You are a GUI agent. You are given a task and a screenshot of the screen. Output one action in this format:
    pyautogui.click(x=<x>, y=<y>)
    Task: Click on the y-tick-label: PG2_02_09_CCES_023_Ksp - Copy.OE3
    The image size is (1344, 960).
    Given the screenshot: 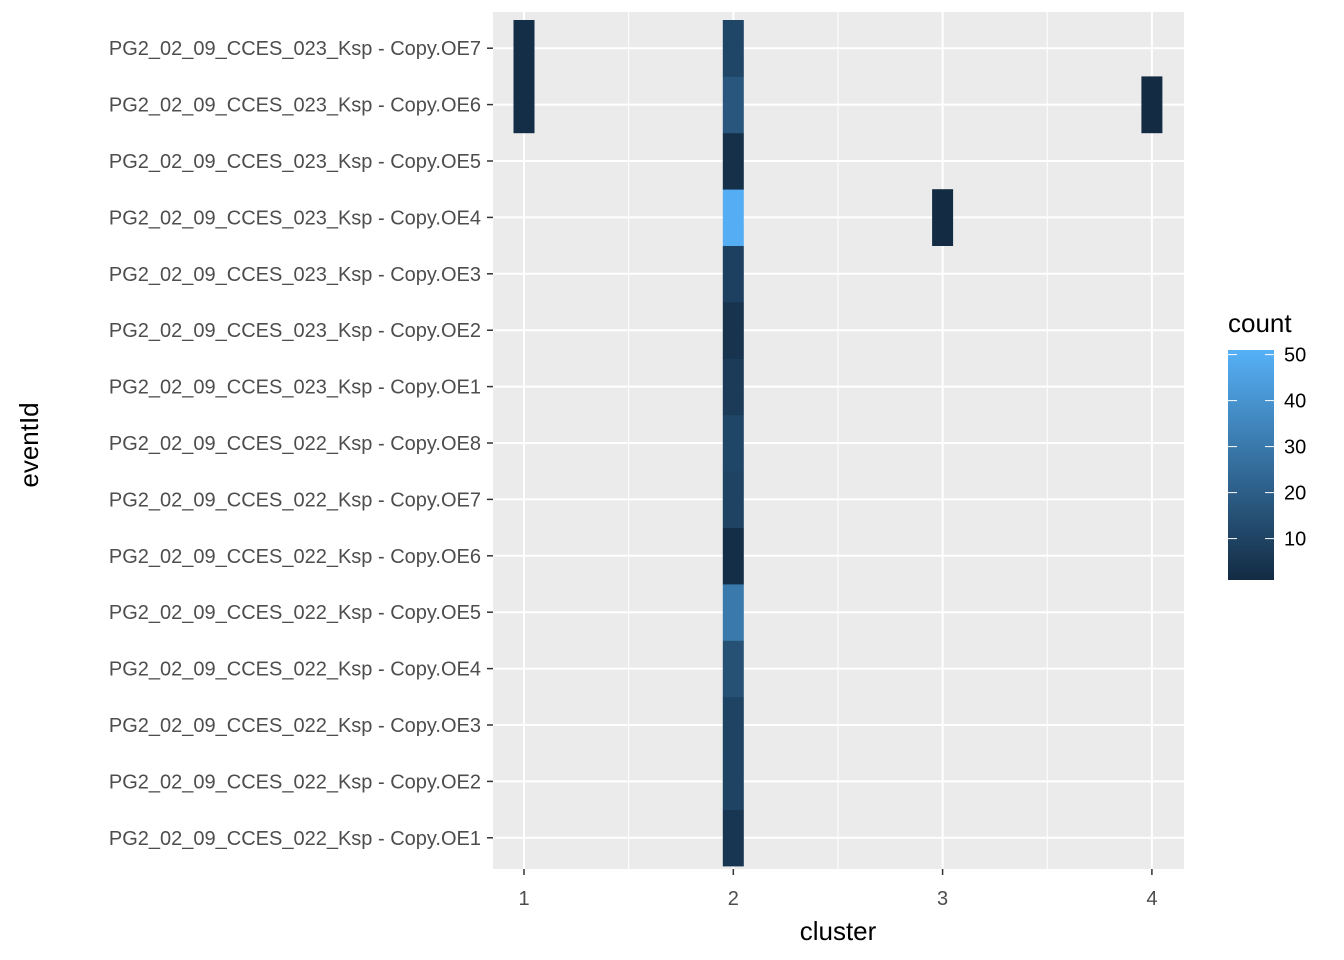 What is the action you would take?
    pyautogui.click(x=295, y=275)
    